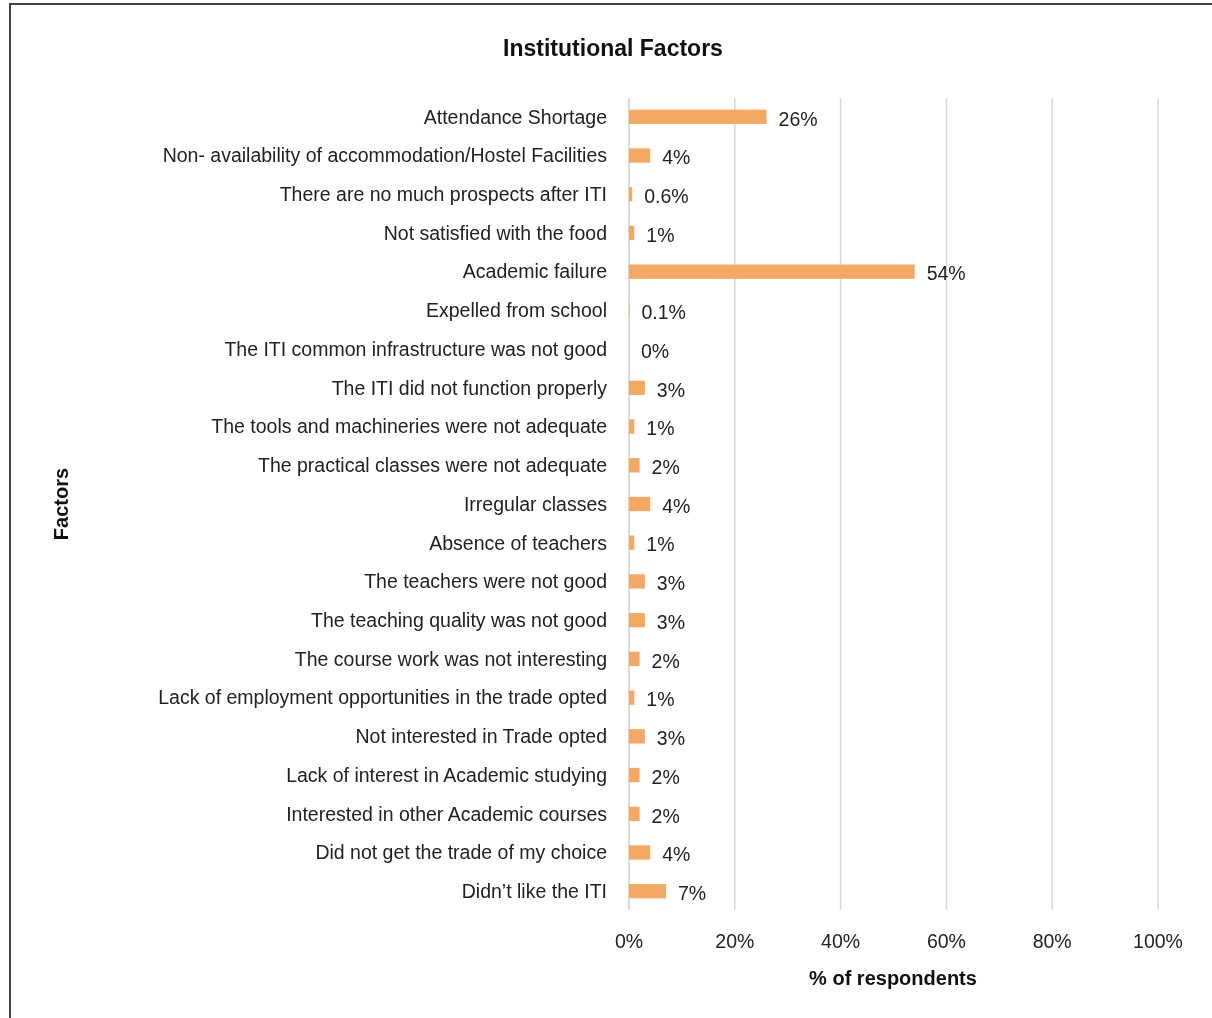 This screenshot has height=1018, width=1212. Describe the element at coordinates (447, 813) in the screenshot. I see `y-tick-label: Interested in other Academic courses` at that location.